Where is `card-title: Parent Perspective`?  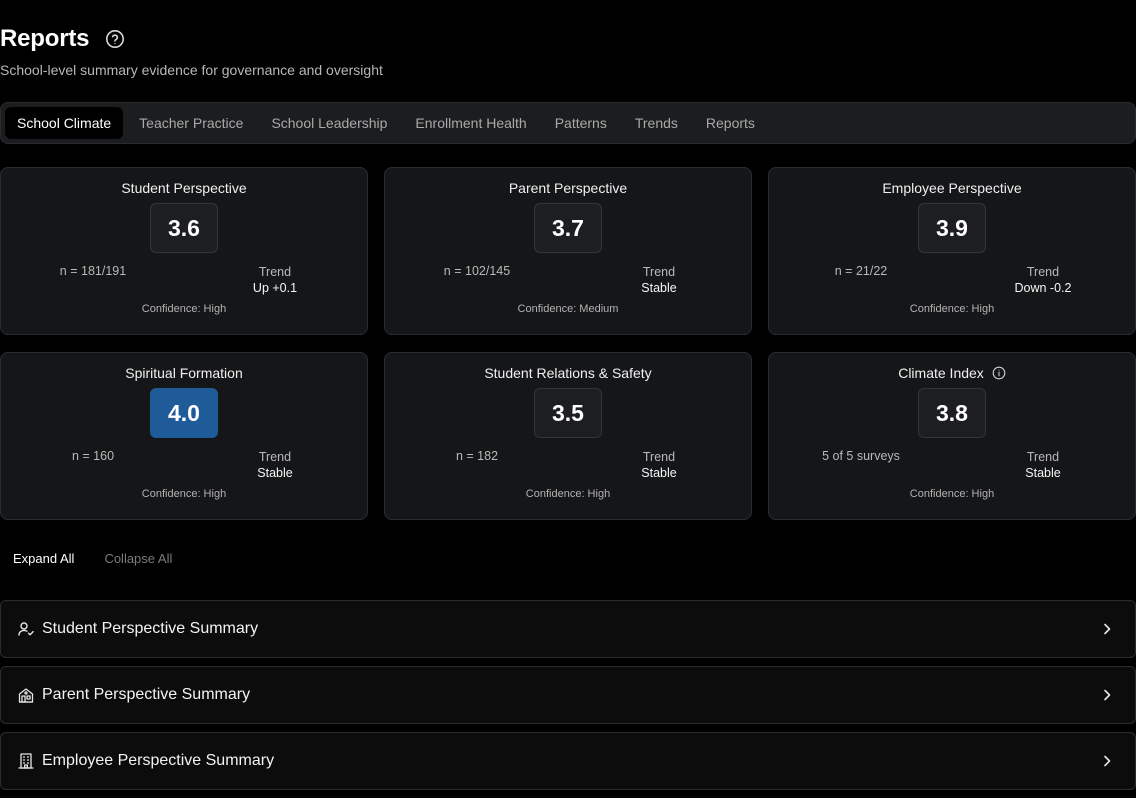 card-title: Parent Perspective is located at coordinates (568, 188).